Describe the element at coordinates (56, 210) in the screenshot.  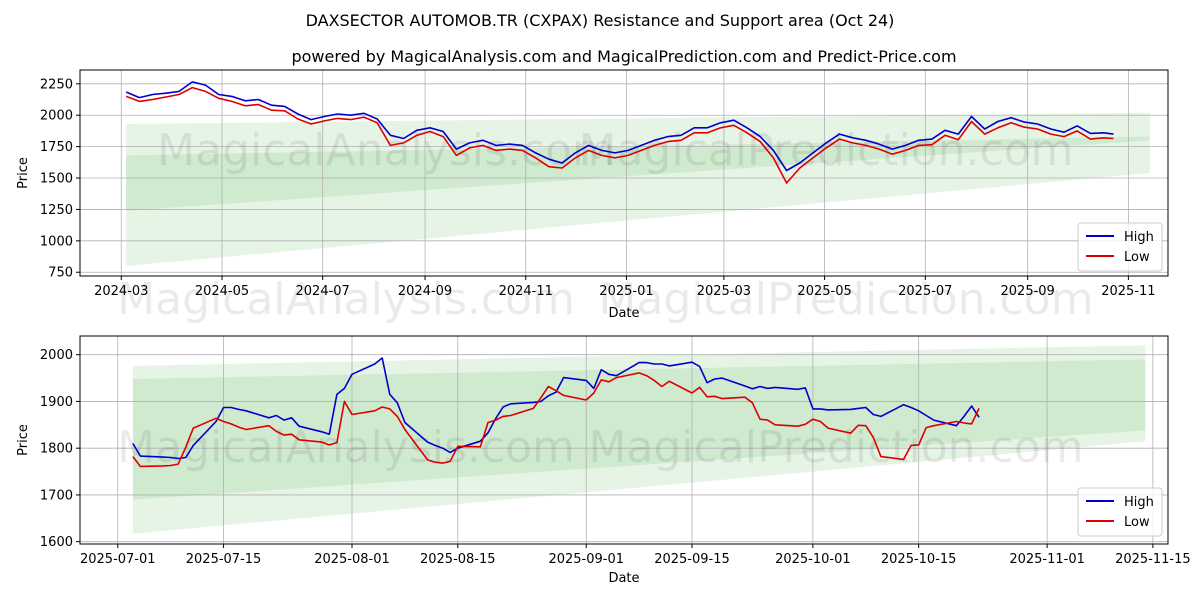
I see `y-tick-label: 1250` at that location.